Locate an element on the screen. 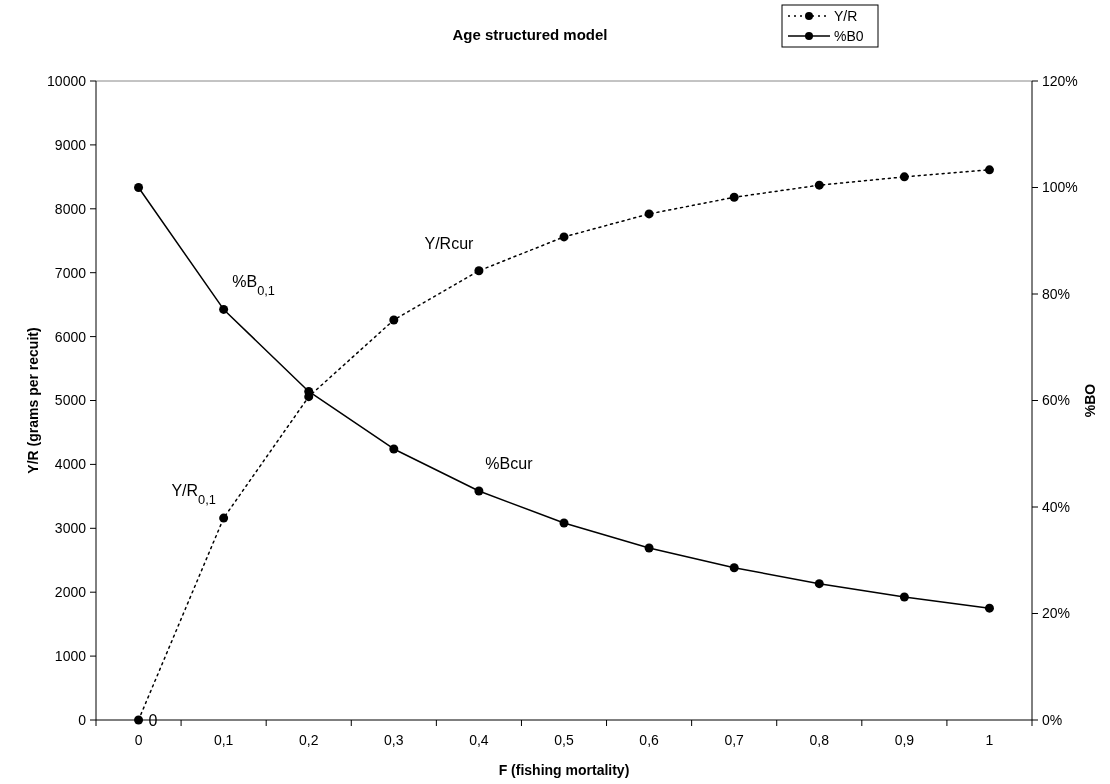  data-label: 0 is located at coordinates (153, 720).